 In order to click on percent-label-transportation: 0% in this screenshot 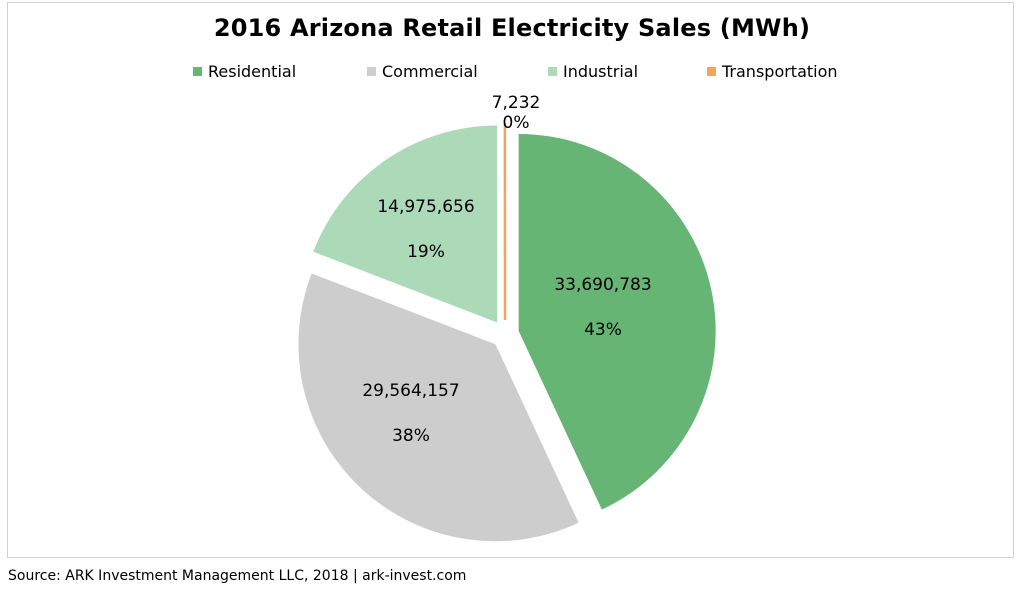, I will do `click(516, 123)`.